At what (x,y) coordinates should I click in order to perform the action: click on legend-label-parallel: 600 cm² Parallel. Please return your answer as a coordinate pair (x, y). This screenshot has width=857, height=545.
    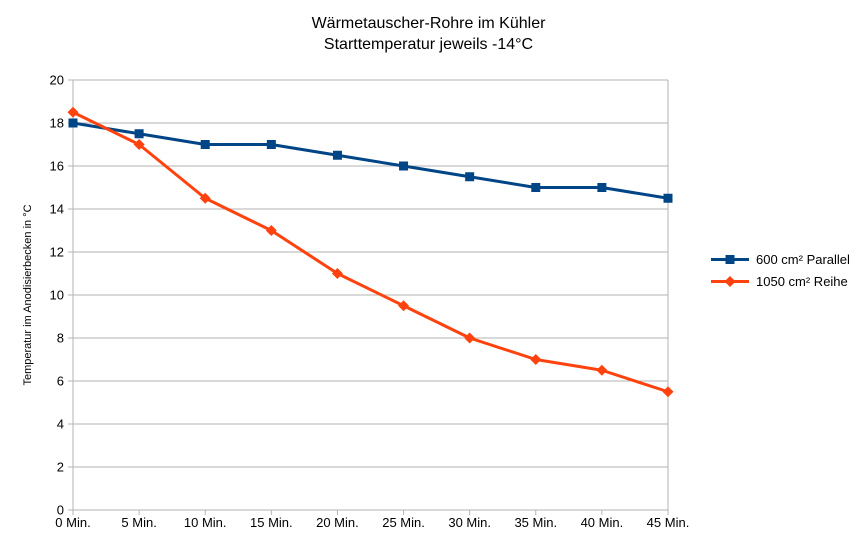
    Looking at the image, I should click on (803, 259).